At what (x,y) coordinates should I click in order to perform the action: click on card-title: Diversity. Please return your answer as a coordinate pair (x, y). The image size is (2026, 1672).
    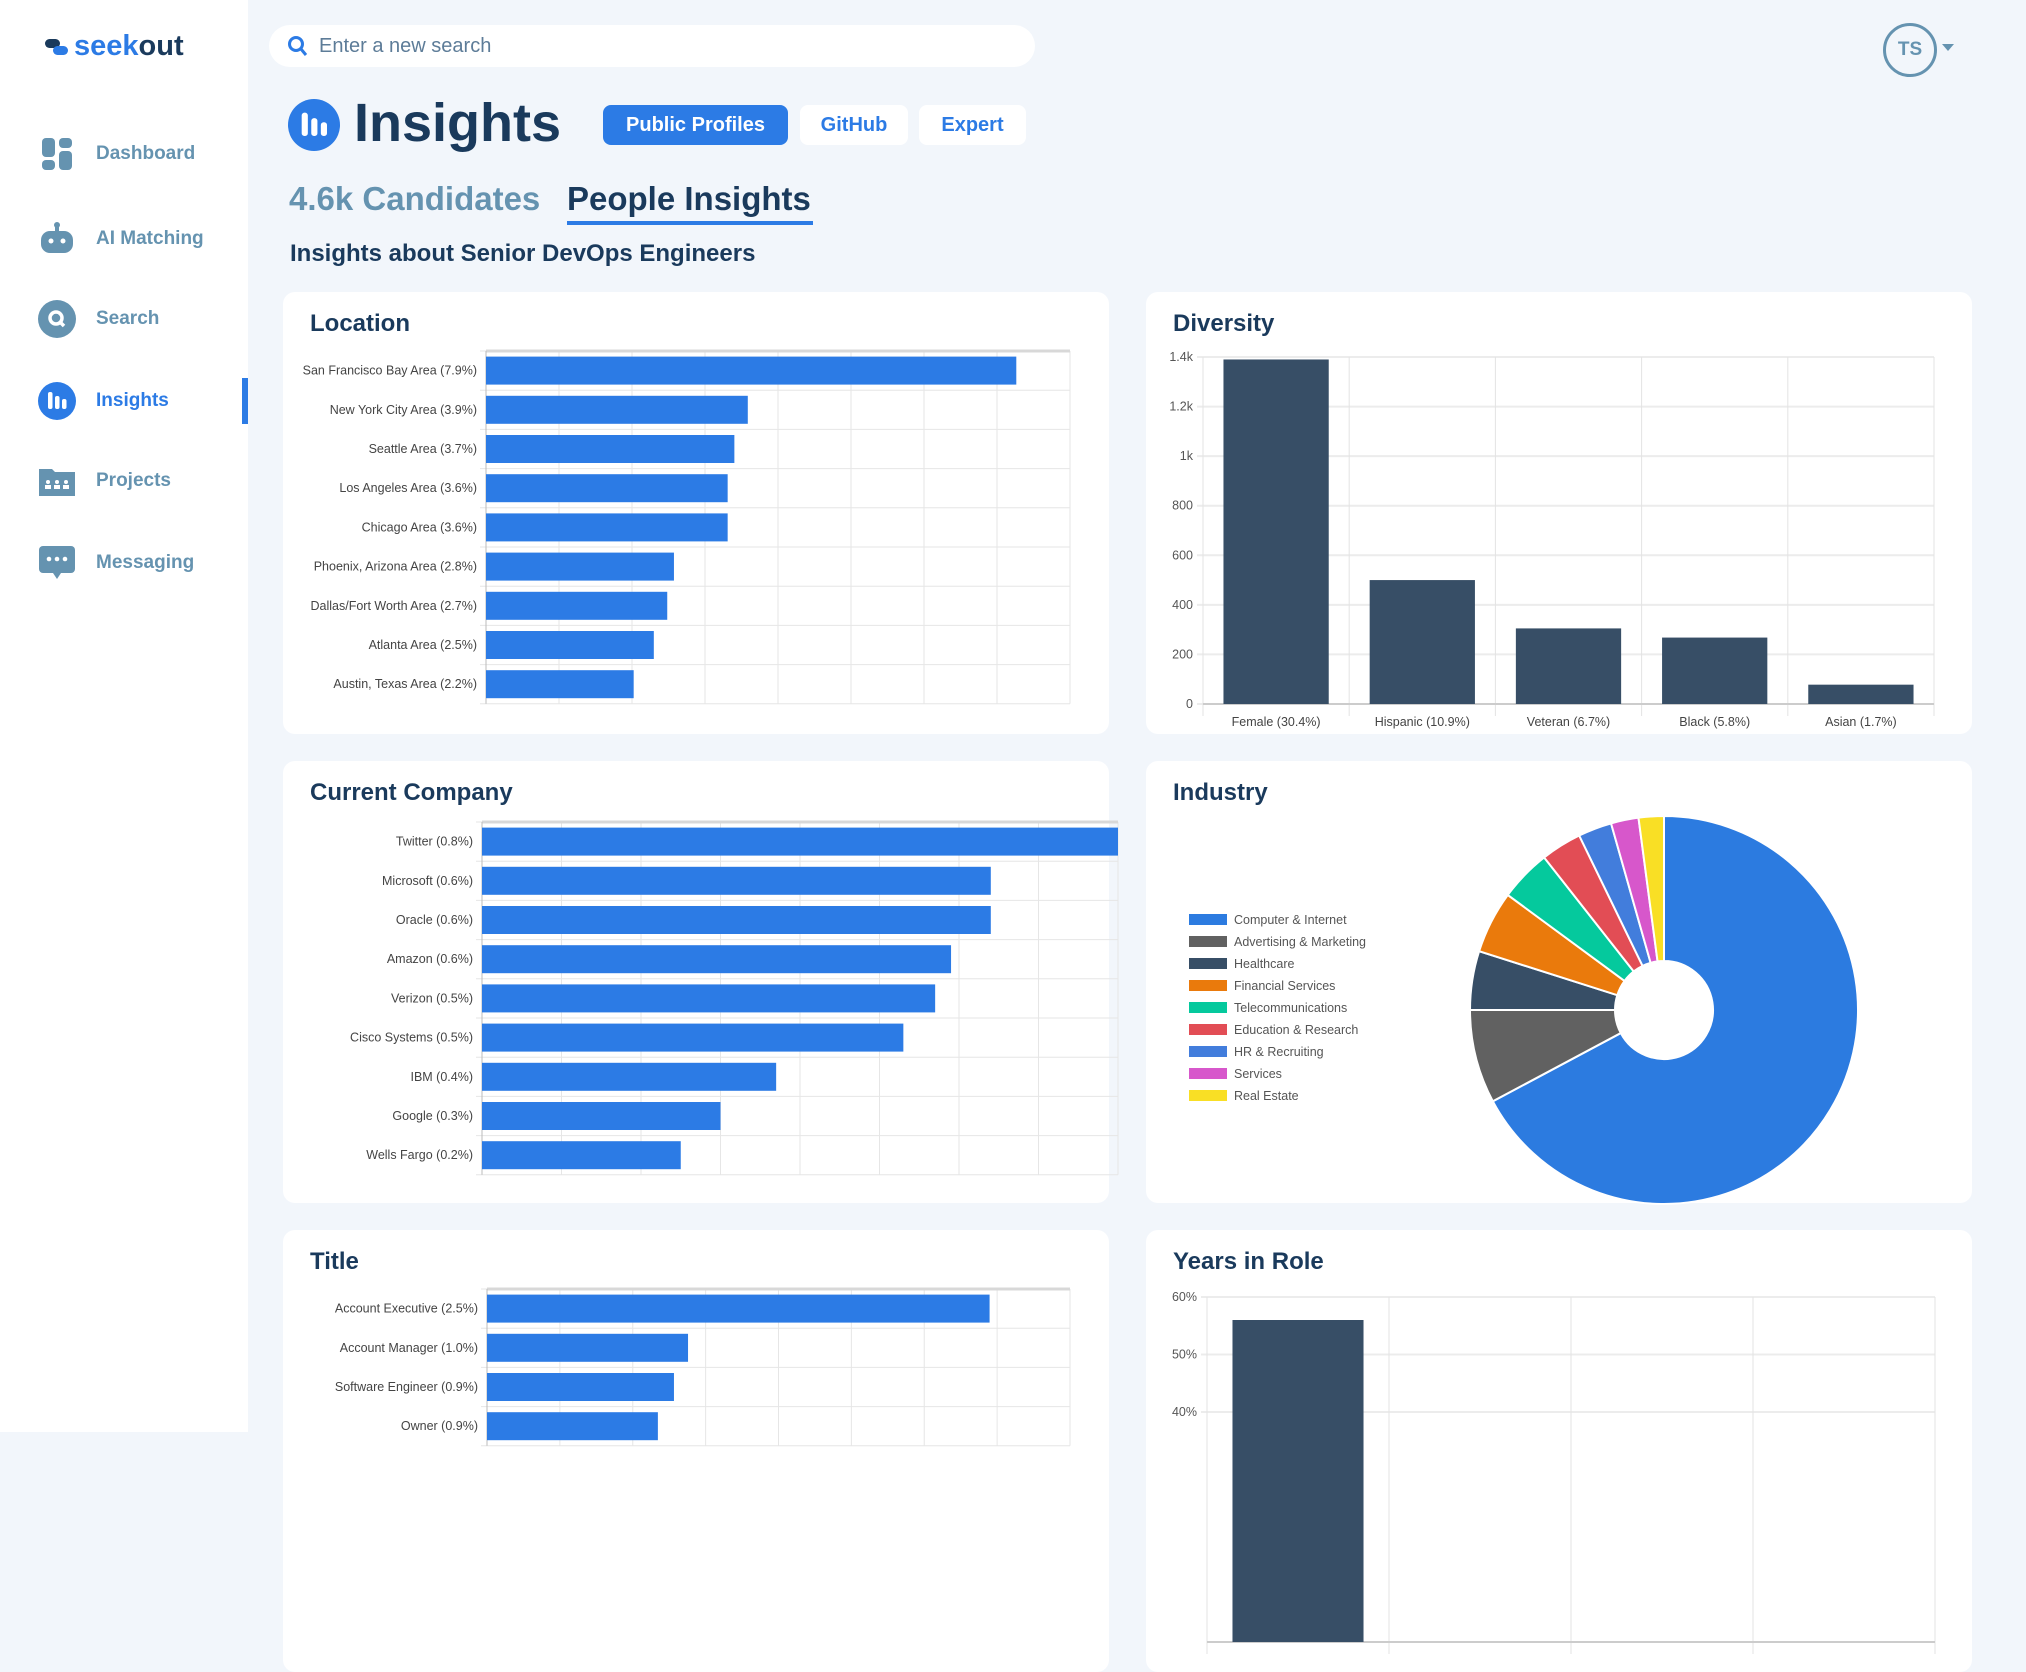
    Looking at the image, I should click on (1224, 323).